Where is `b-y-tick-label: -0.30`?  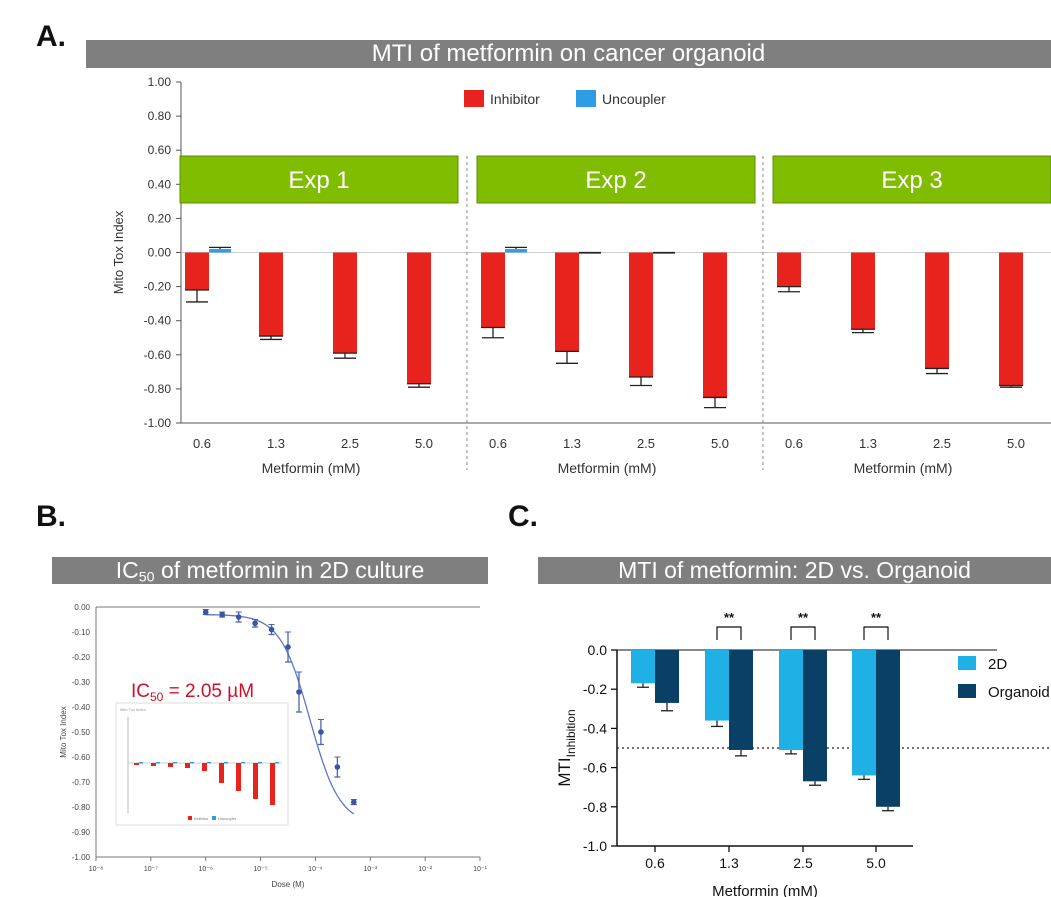 b-y-tick-label: -0.30 is located at coordinates (81, 682).